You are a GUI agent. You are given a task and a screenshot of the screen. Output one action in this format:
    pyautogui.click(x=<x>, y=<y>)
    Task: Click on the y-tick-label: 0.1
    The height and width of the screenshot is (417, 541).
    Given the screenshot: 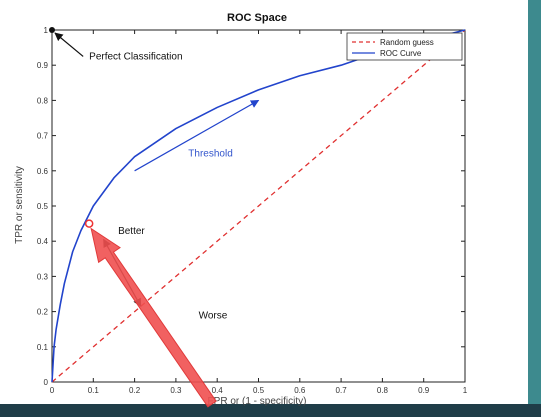 What is the action you would take?
    pyautogui.click(x=43, y=347)
    